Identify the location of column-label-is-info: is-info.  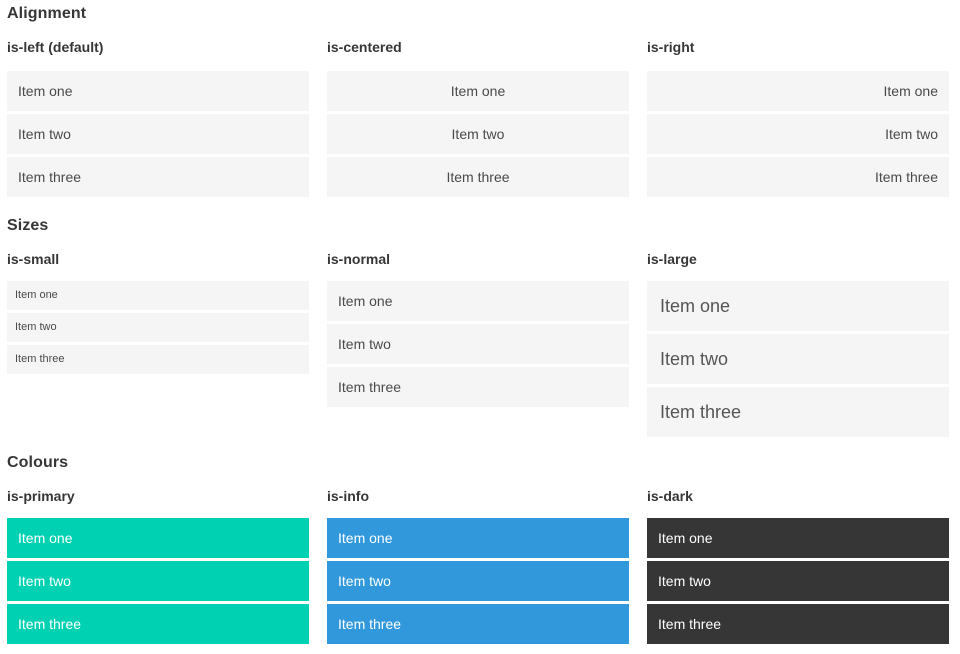
(348, 496).